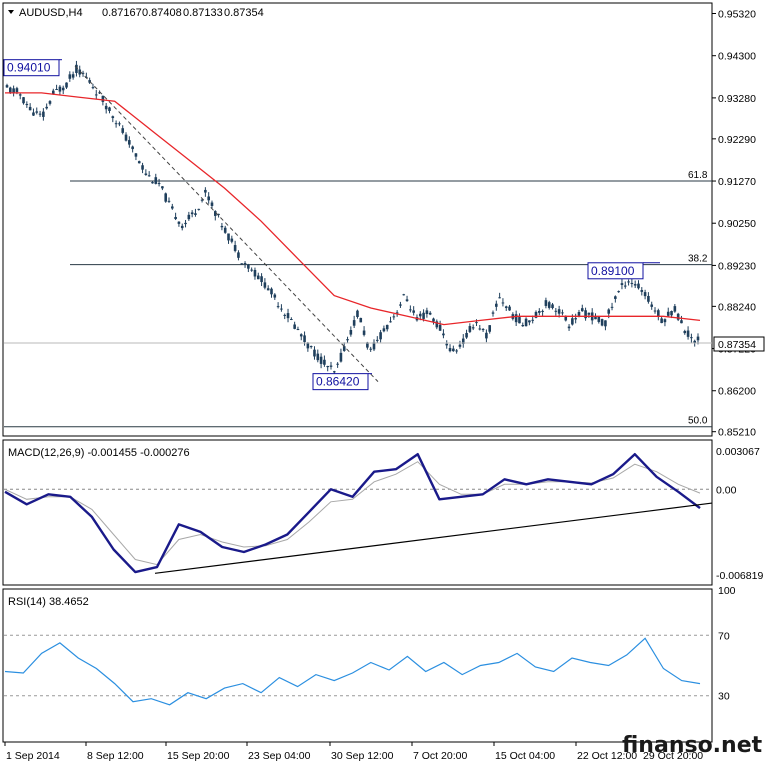 The image size is (778, 768). Describe the element at coordinates (737, 224) in the screenshot. I see `price-axis-tick: 0.90250` at that location.